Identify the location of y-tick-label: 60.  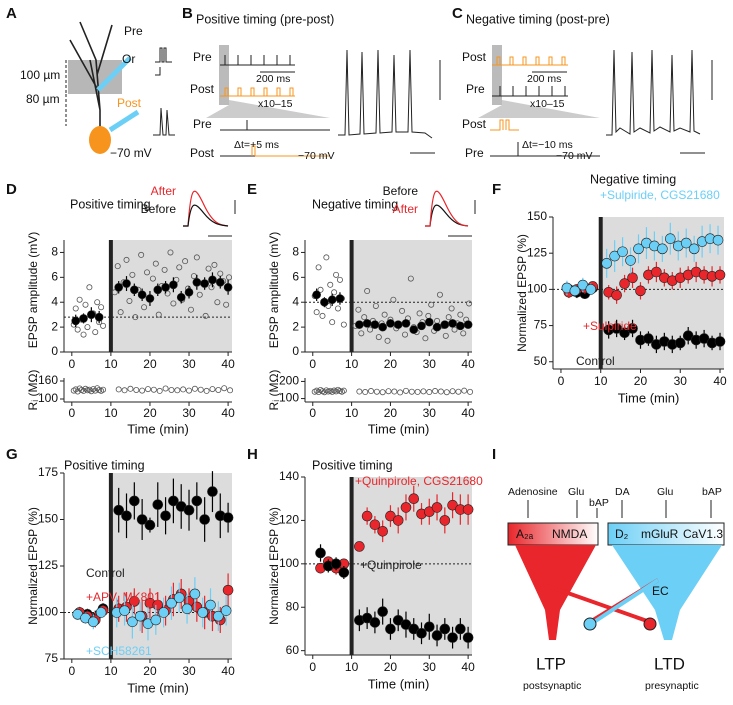
(293, 650).